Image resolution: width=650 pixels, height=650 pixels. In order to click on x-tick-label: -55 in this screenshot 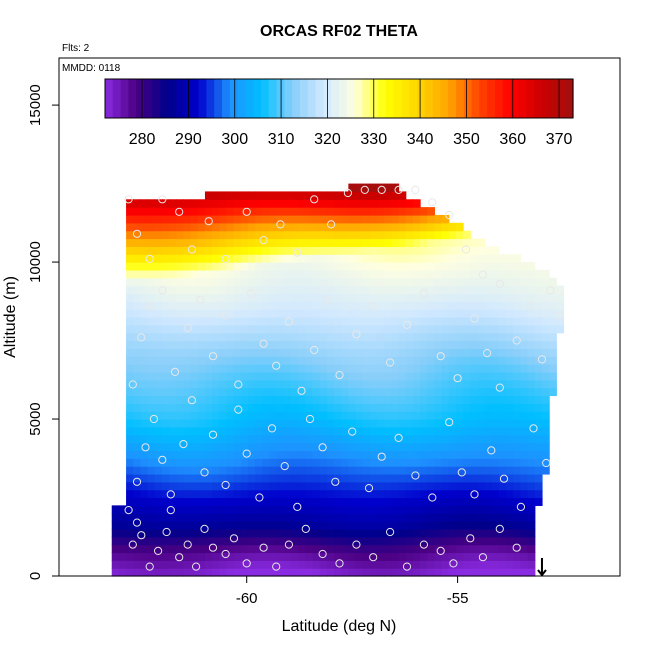, I will do `click(458, 598)`.